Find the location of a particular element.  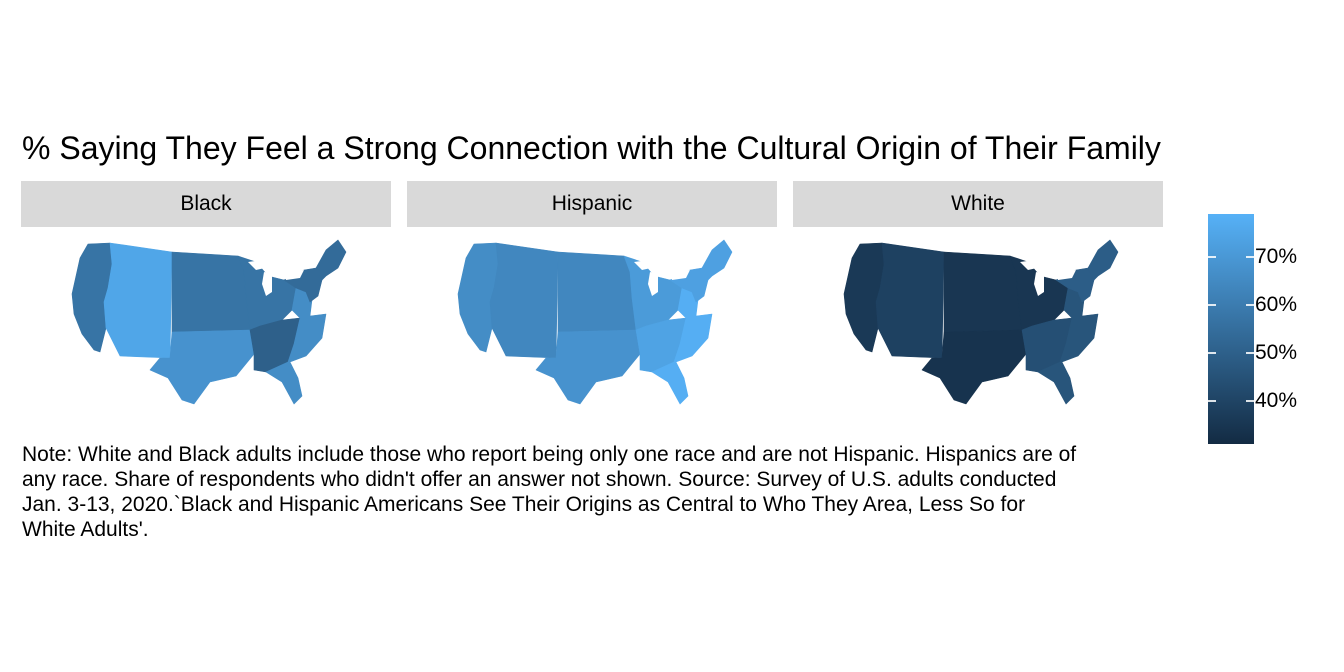

facet-strip-black: Black is located at coordinates (206, 204).